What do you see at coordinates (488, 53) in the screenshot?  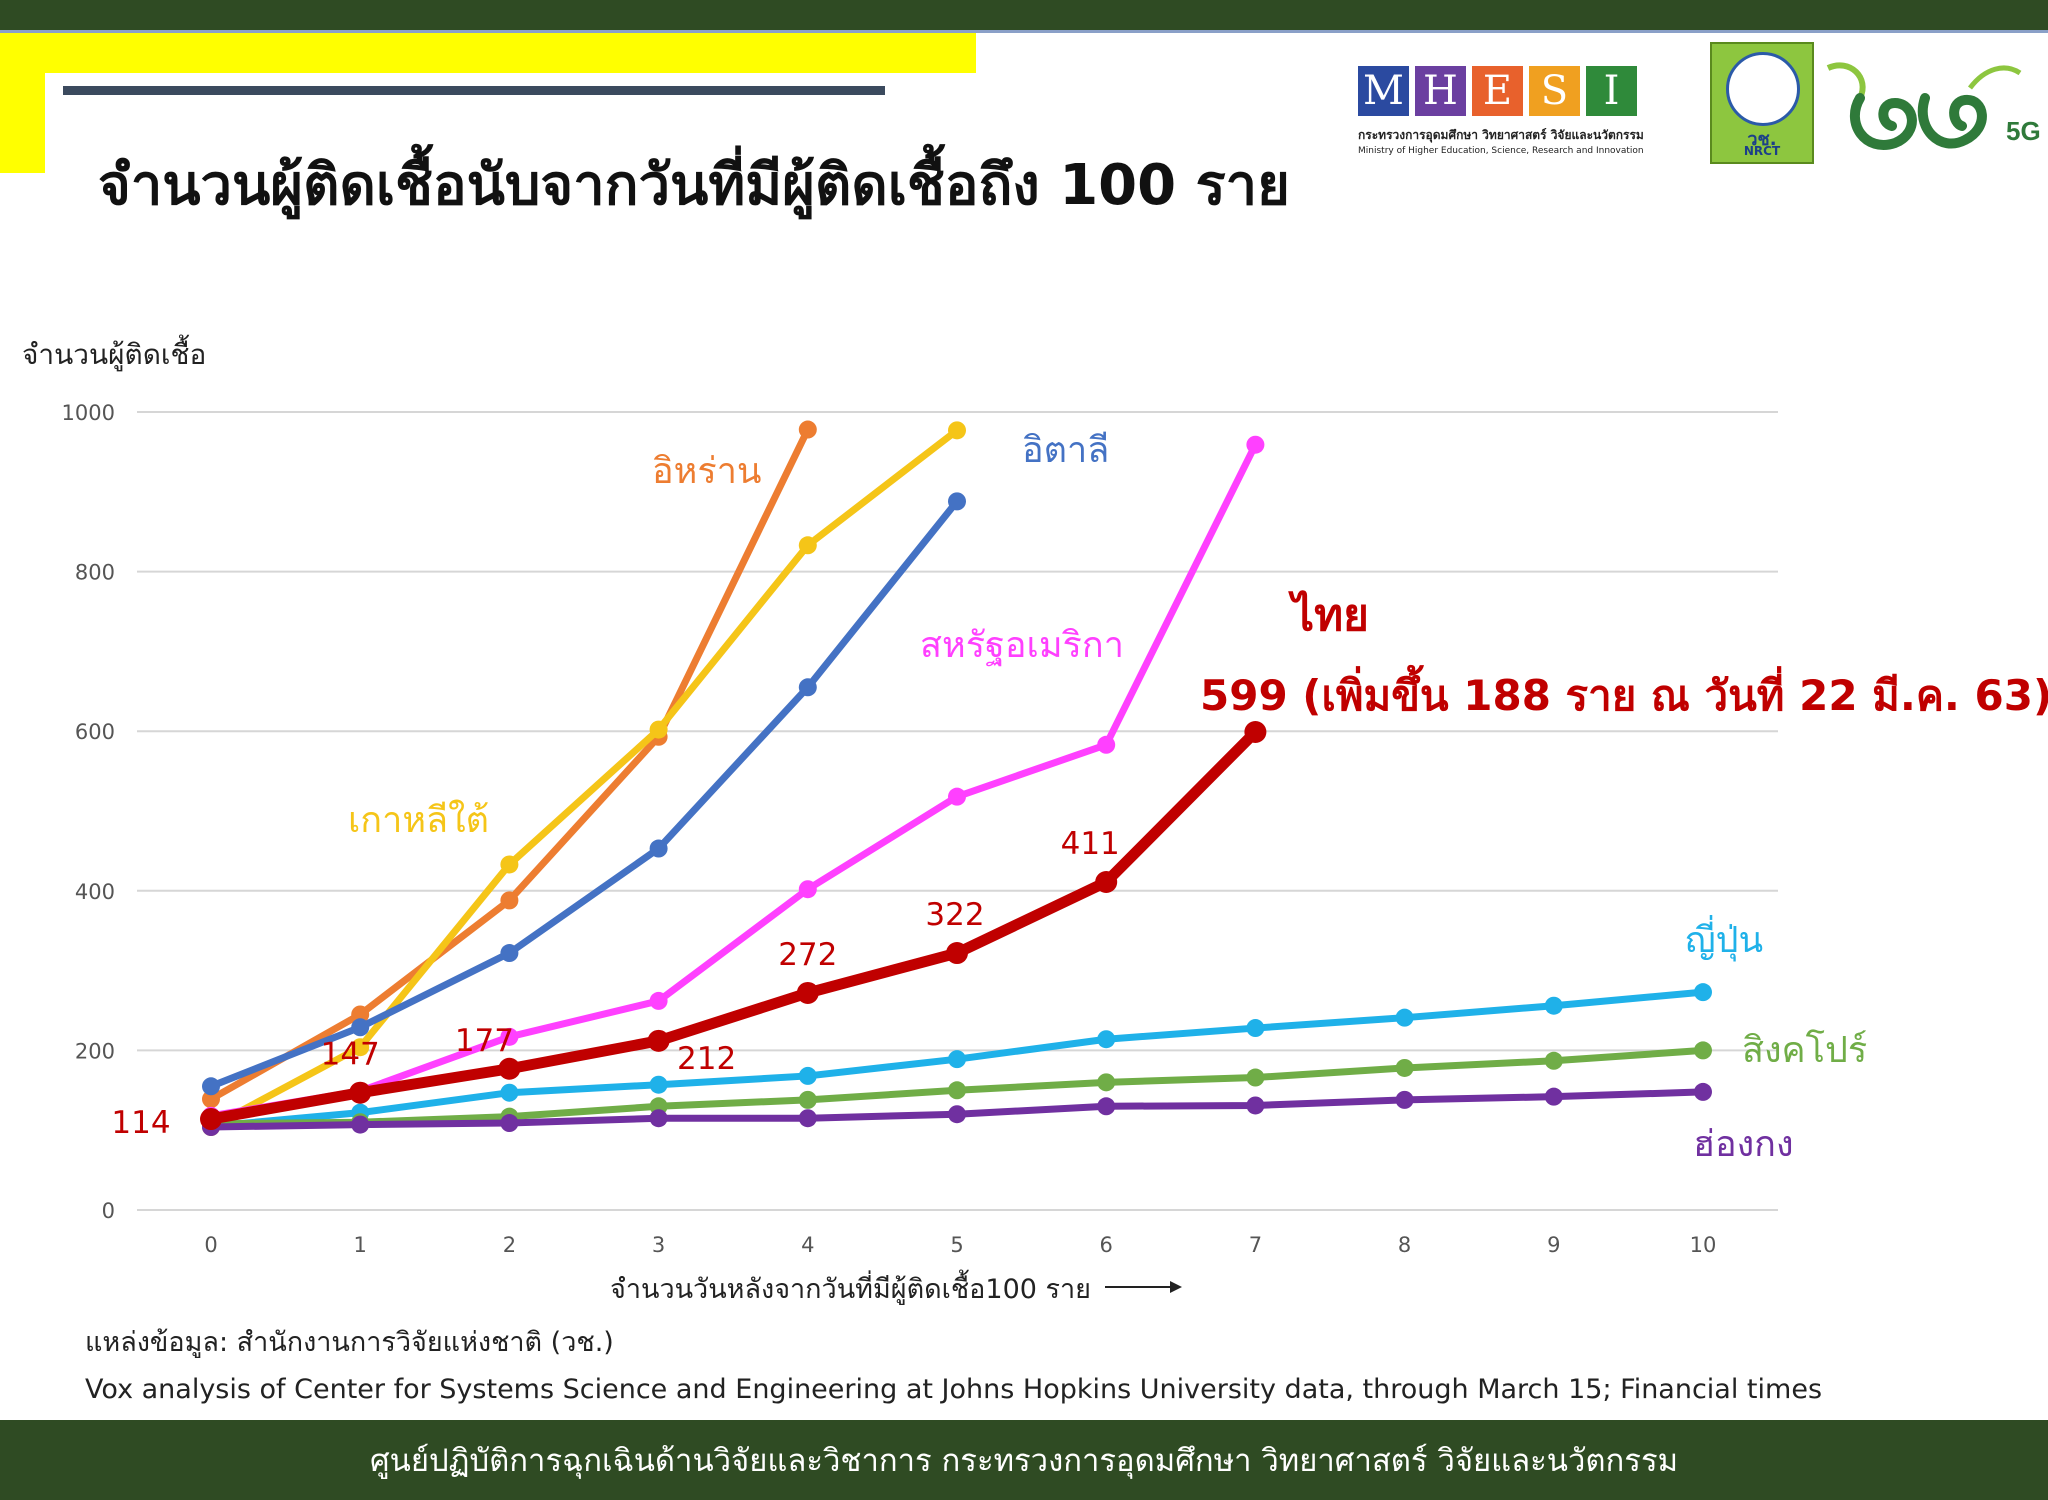 I see `yellow-accent-band` at bounding box center [488, 53].